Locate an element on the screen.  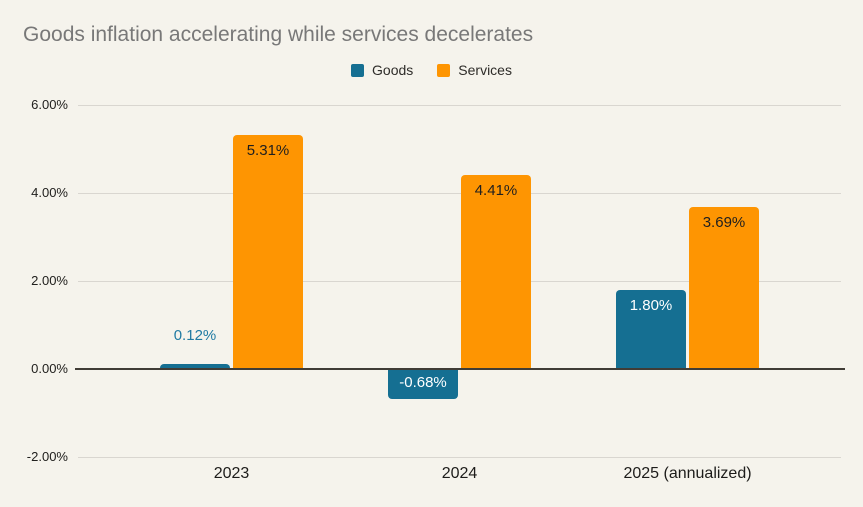
x-axis-label: 2024 is located at coordinates (459, 473).